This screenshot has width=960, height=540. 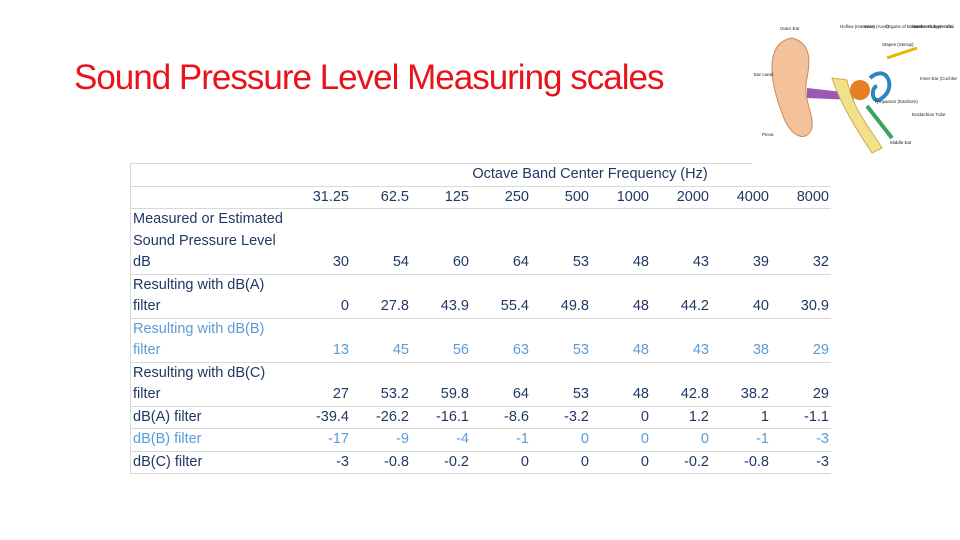 I want to click on ear-label: Tympanum (Eardrum), so click(x=896, y=101).